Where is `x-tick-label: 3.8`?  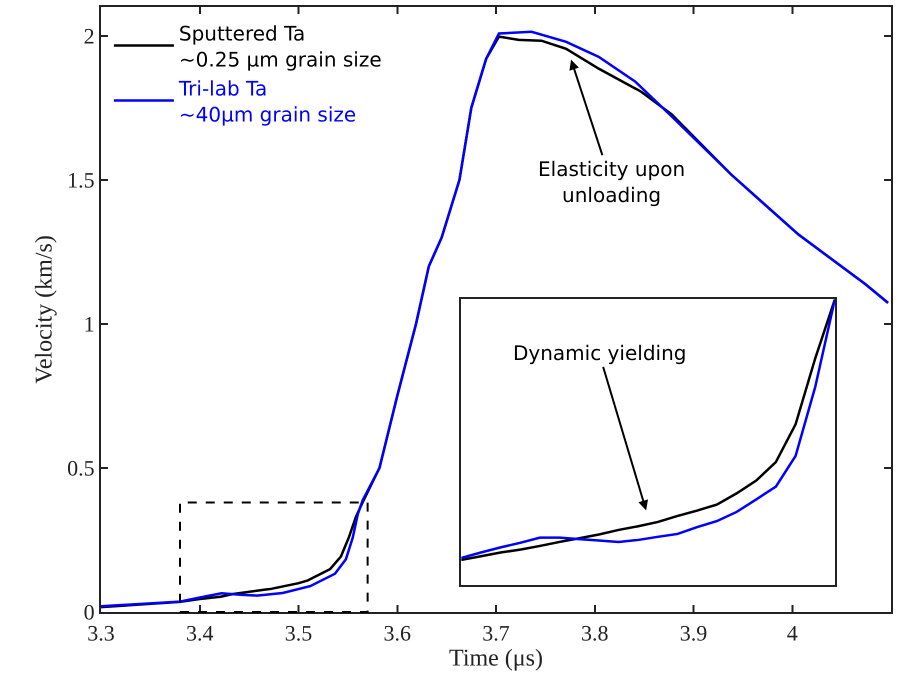
x-tick-label: 3.8 is located at coordinates (594, 633).